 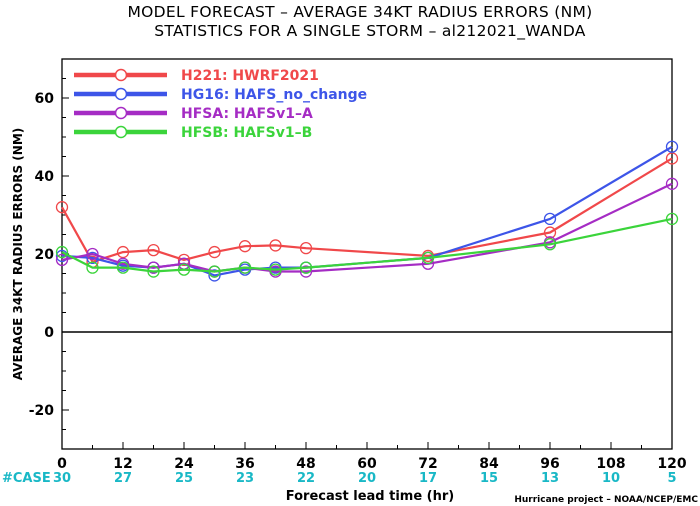 What do you see at coordinates (489, 478) in the screenshot?
I see `case-count: 15` at bounding box center [489, 478].